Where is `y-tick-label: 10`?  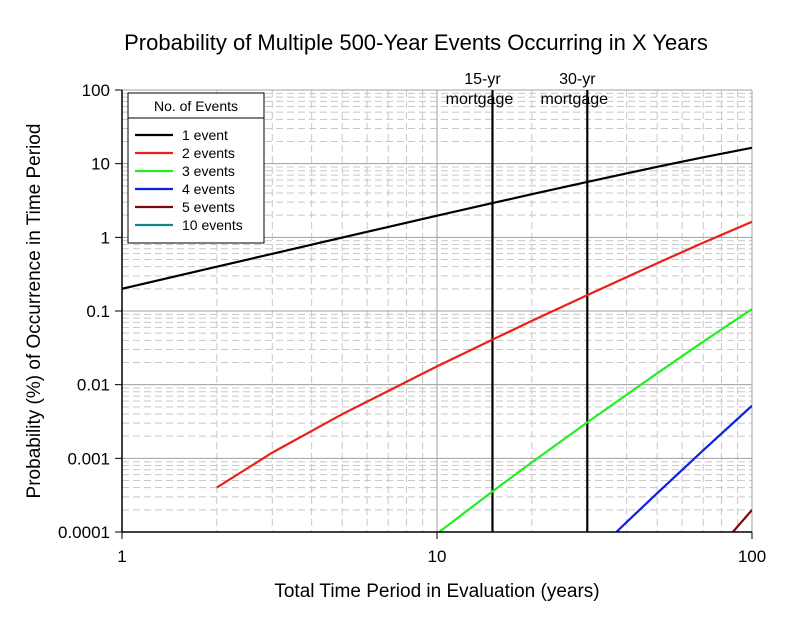 y-tick-label: 10 is located at coordinates (100, 164).